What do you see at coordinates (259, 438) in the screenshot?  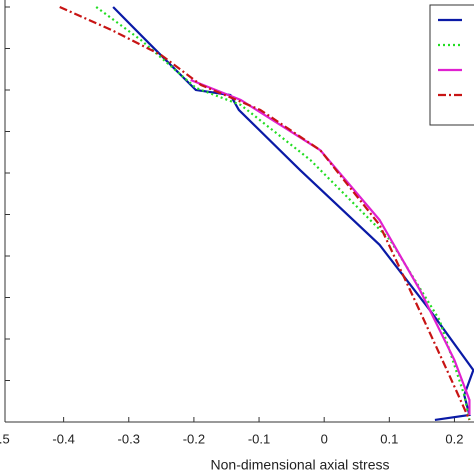 I see `x-tick-label: -0.1` at bounding box center [259, 438].